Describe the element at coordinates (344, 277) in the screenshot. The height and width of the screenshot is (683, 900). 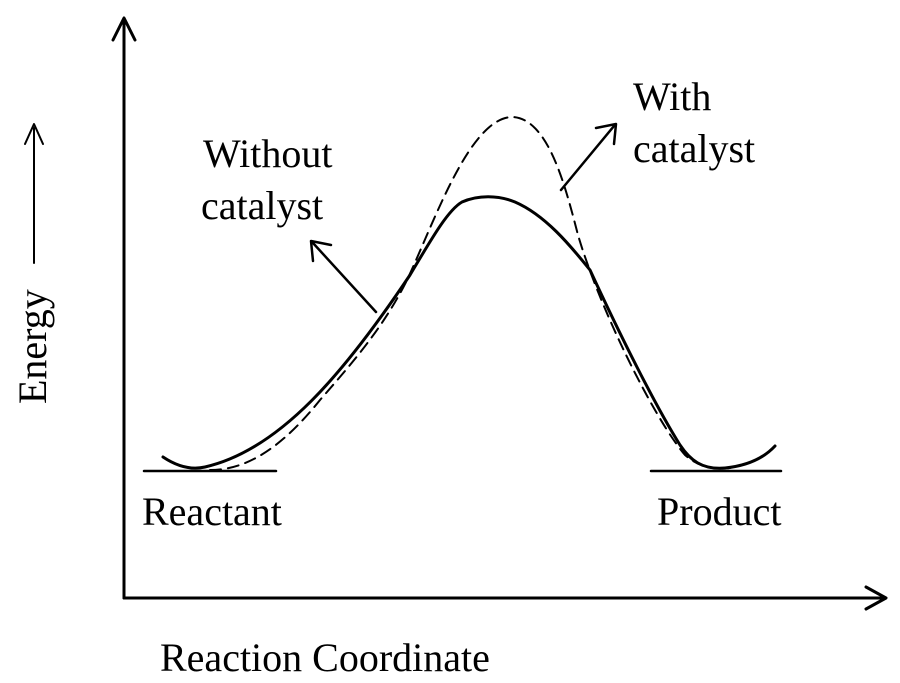
I see `without-catalyst-pointer-arrow-icon` at that location.